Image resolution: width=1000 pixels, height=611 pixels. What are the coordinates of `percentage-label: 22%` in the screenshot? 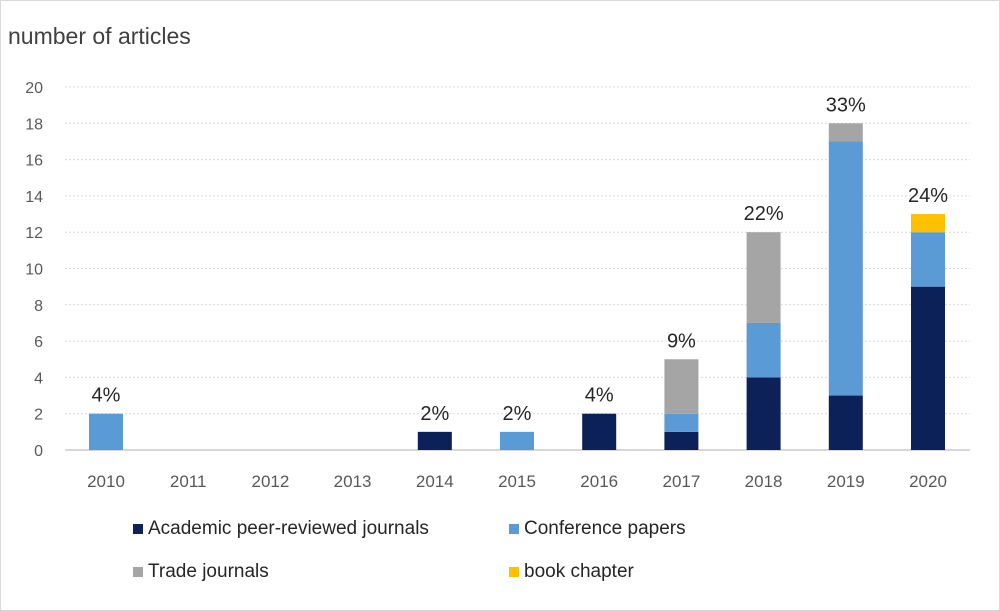 It's located at (764, 214).